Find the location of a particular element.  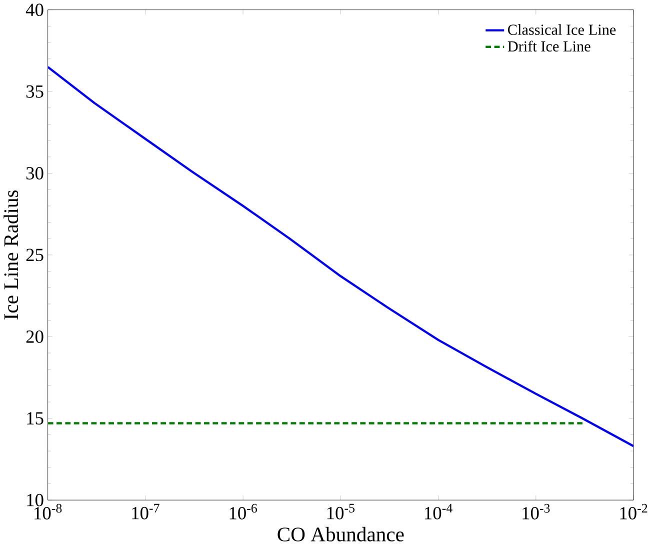

y-axis-title: Ice Line Radius is located at coordinates (11, 255).